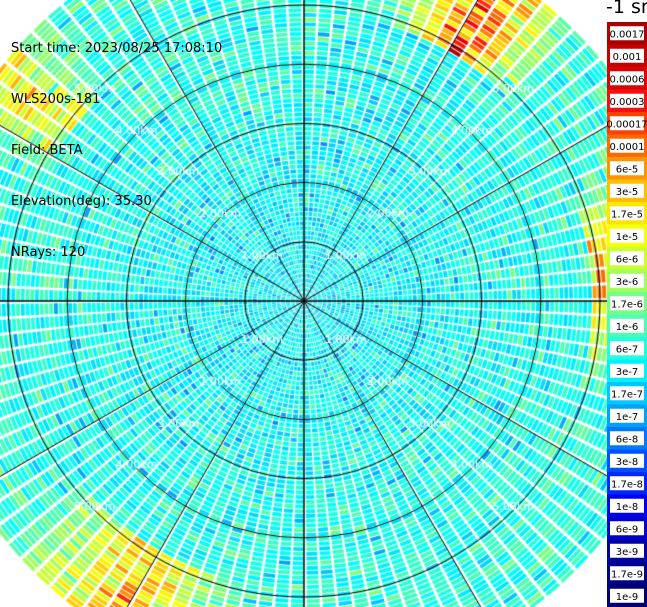 Image resolution: width=647 pixels, height=607 pixels. I want to click on colorbar-tick-label: 6e-8, so click(627, 439).